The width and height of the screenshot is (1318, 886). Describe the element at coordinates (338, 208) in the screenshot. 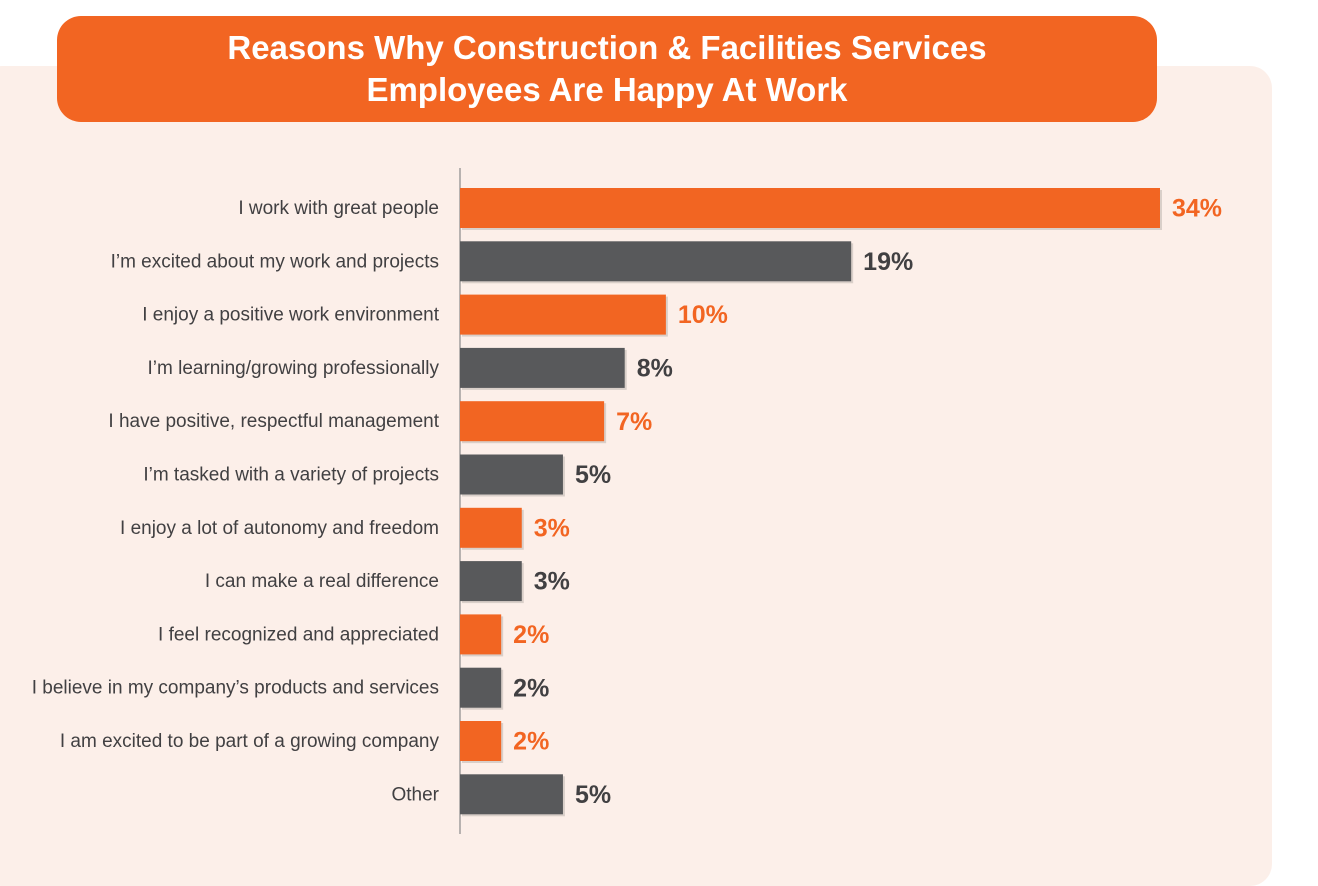

I see `category-label: I work with great people` at that location.